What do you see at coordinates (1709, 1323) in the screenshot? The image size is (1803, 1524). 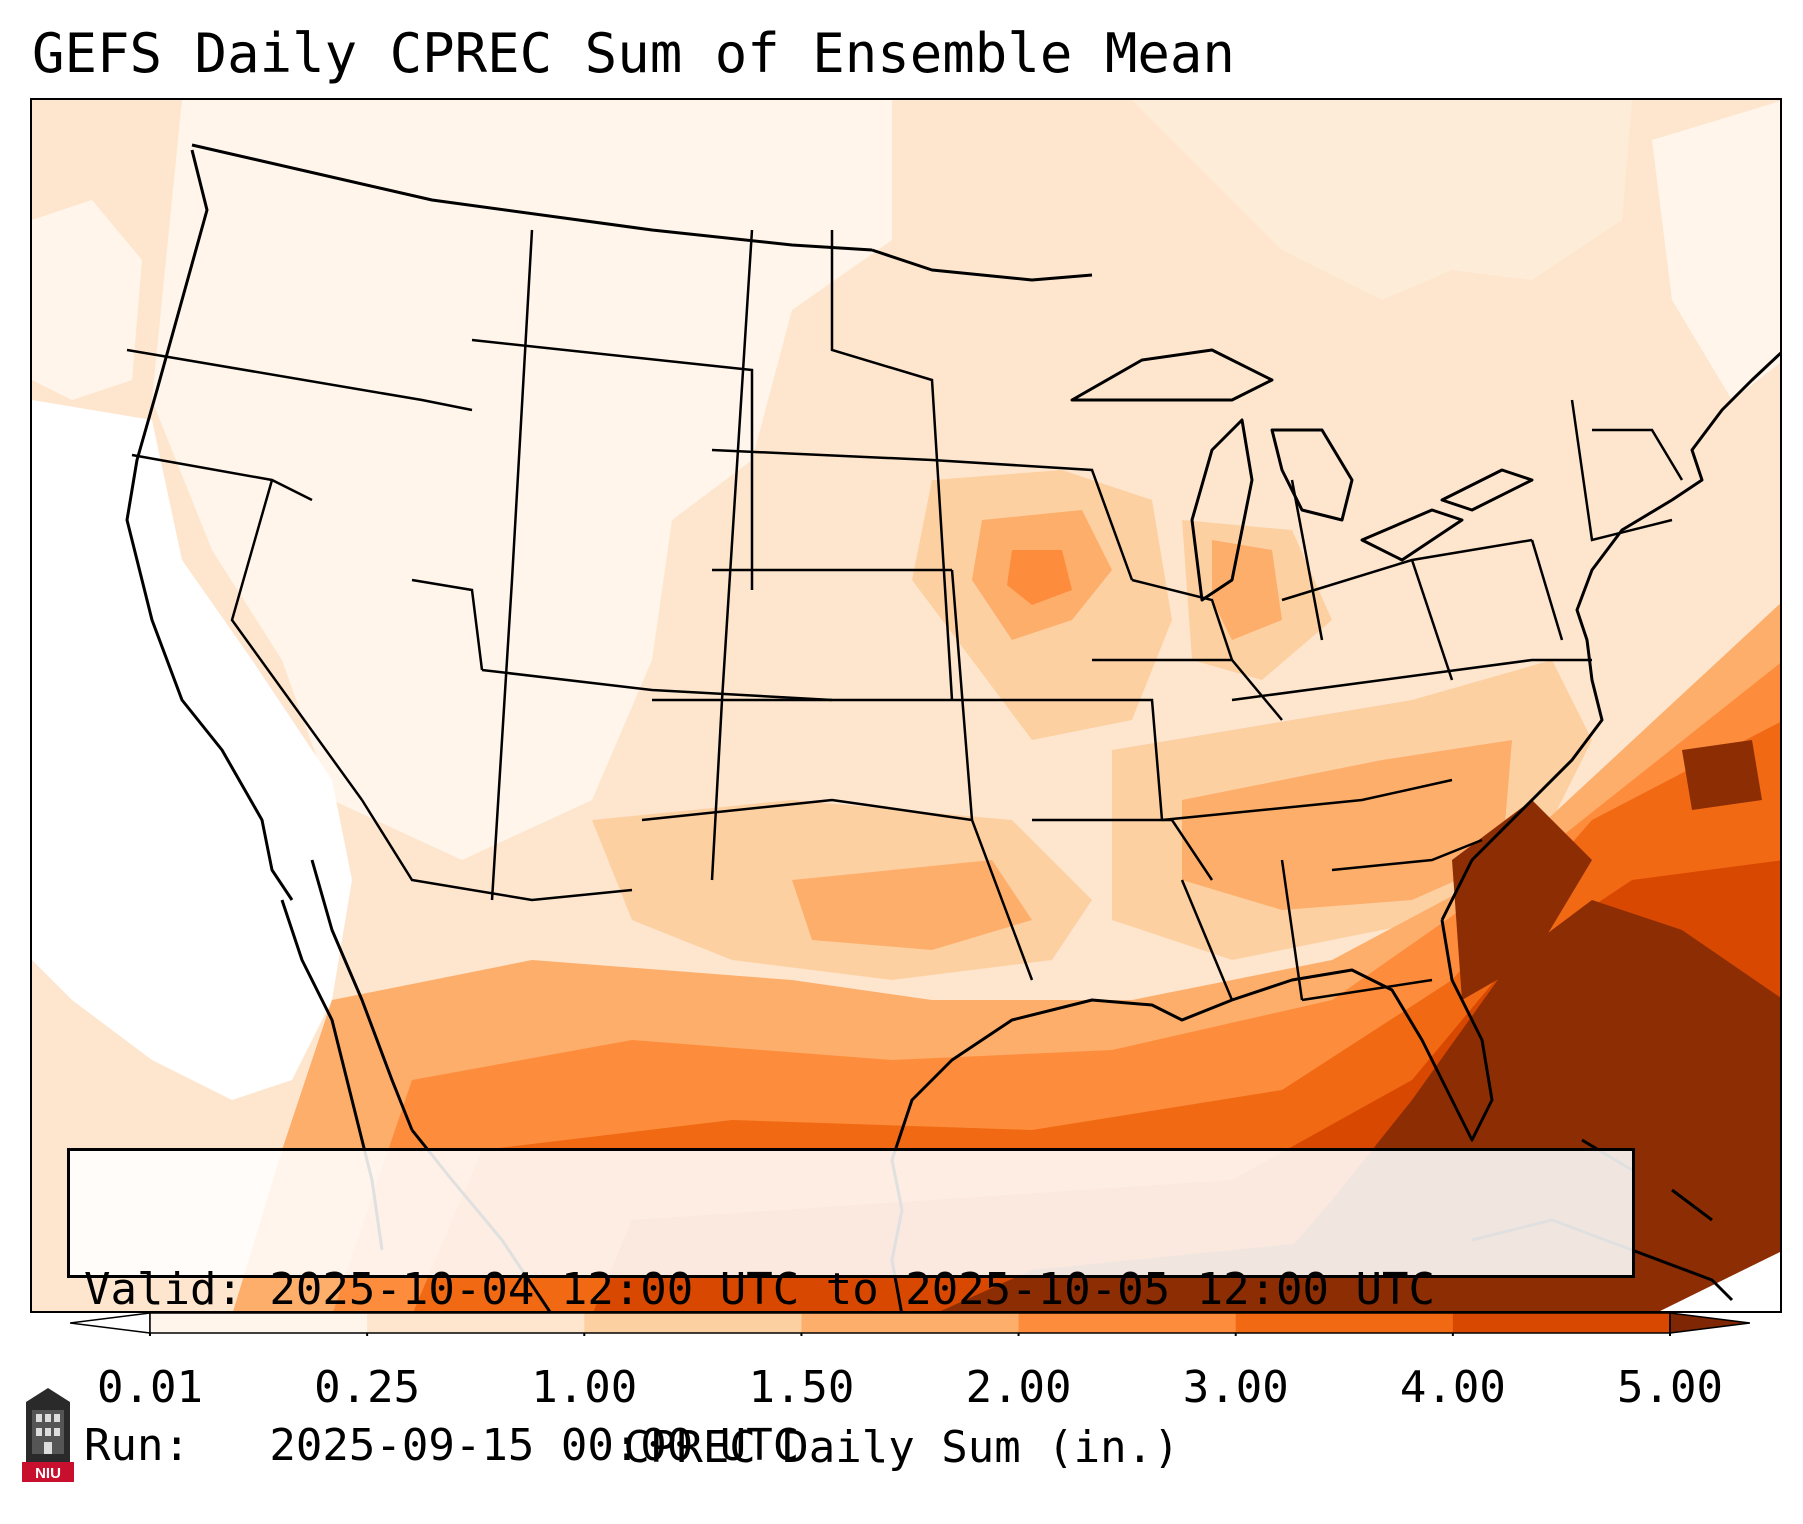 I see `colorbar-over-extension` at bounding box center [1709, 1323].